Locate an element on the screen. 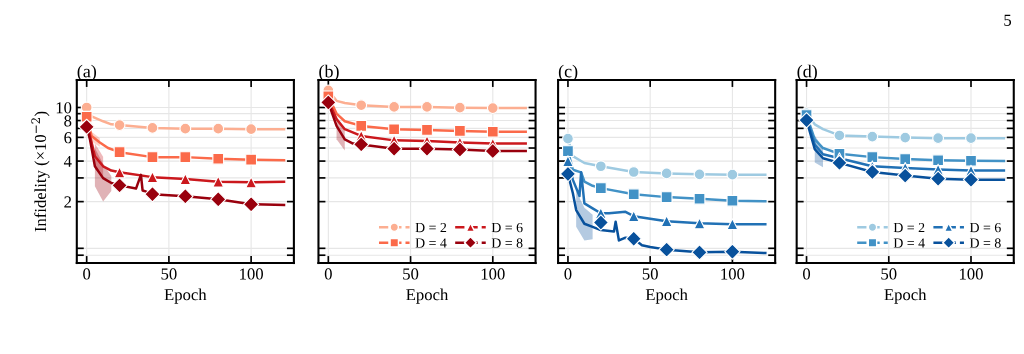 The image size is (1024, 354). y-tick-label: 10 is located at coordinates (64, 108).